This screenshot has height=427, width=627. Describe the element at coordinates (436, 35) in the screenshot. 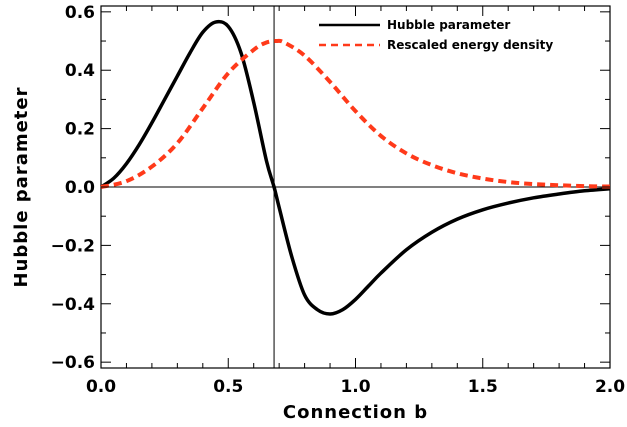

I see `legend: Hubble parameter Rescaled energy density` at that location.